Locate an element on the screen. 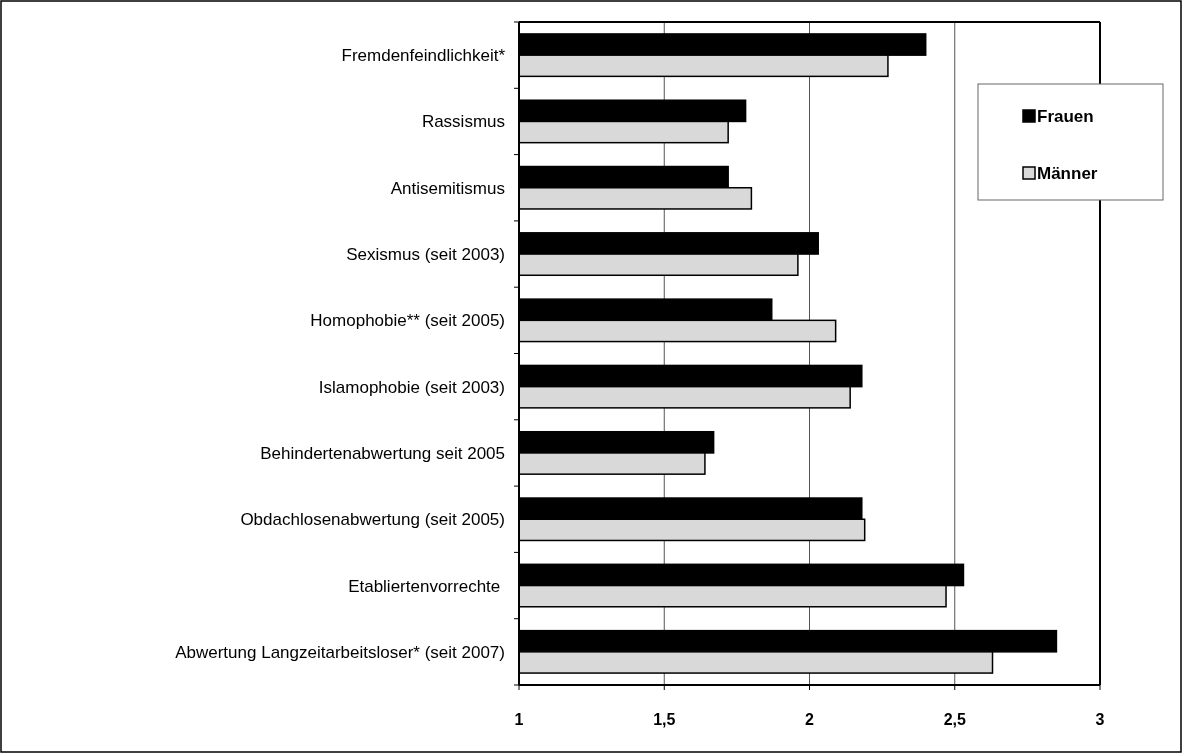 The width and height of the screenshot is (1182, 753). x-tick-label: 3 is located at coordinates (1100, 719).